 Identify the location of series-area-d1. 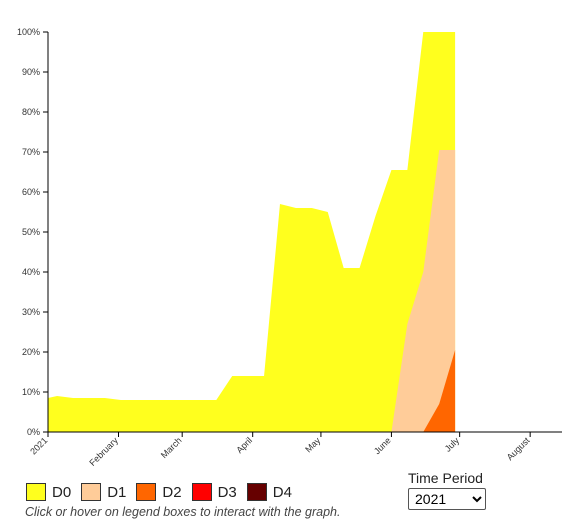
(423, 291).